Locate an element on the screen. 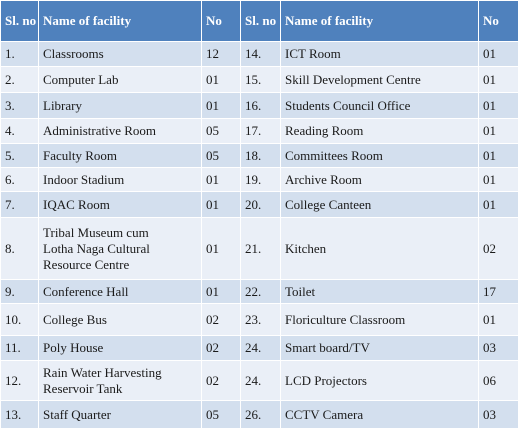 This screenshot has width=518, height=437. sl-no-cell: 21. is located at coordinates (260, 248).